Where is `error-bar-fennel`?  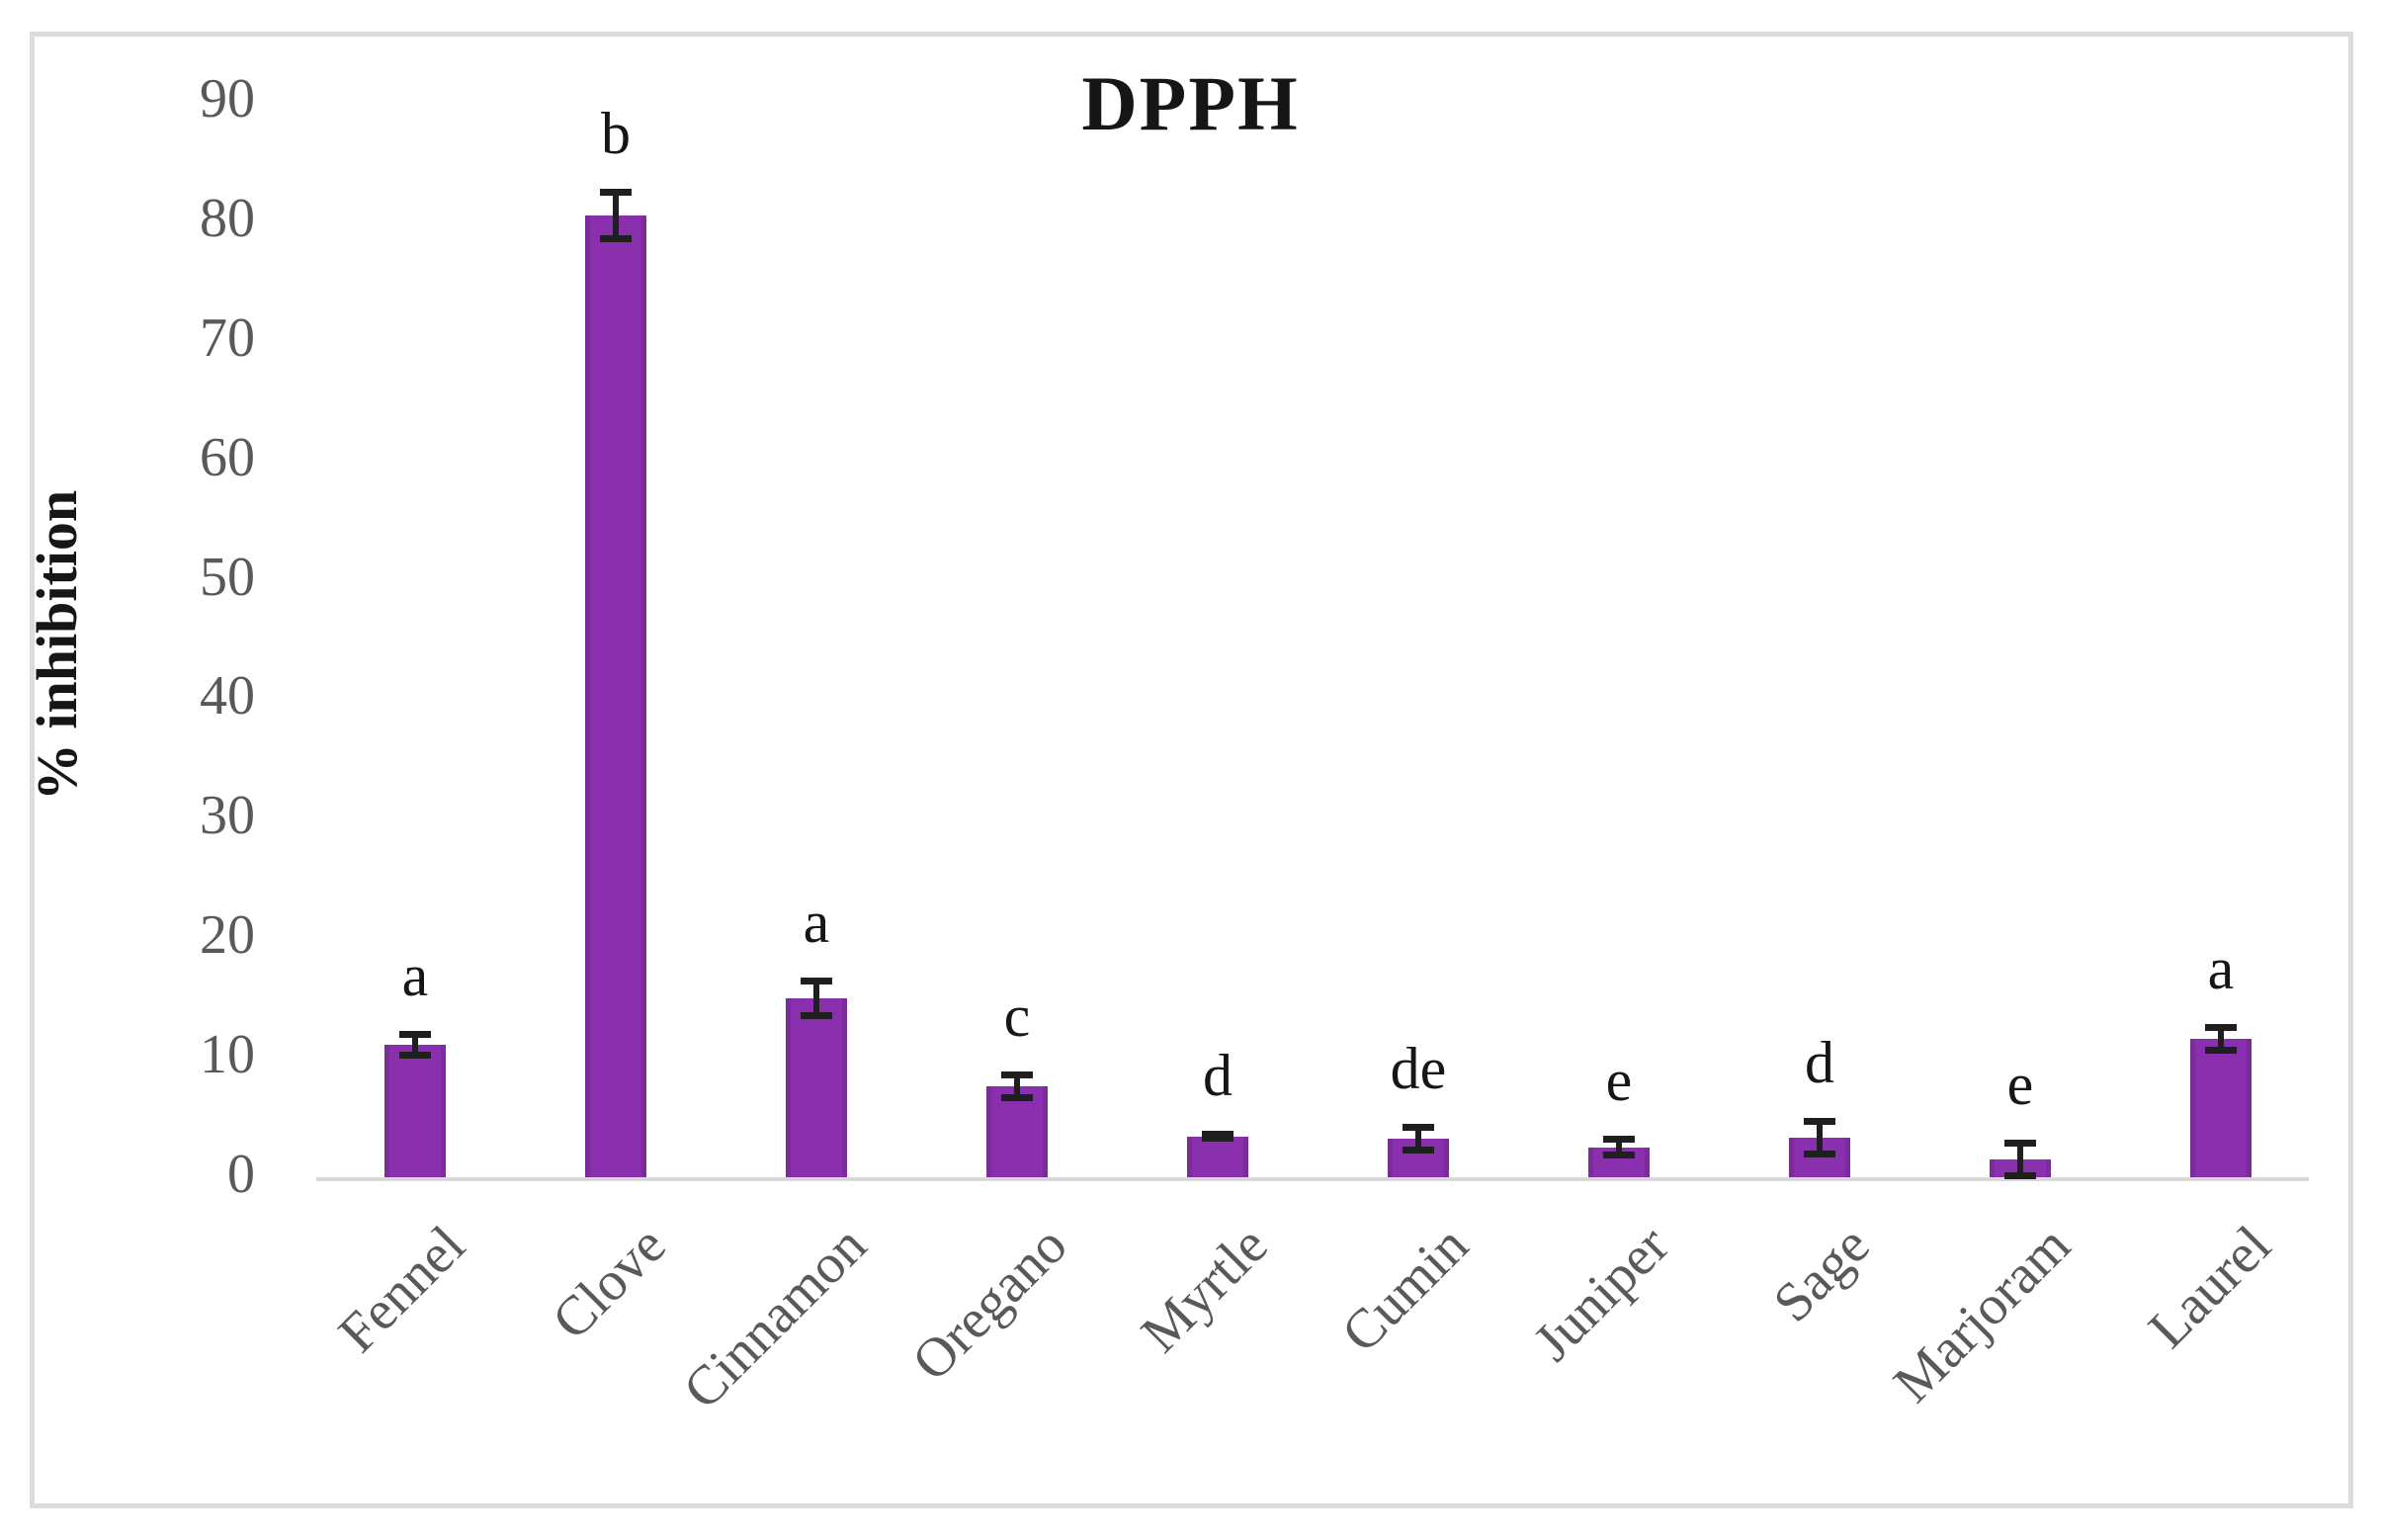
error-bar-fennel is located at coordinates (415, 1044).